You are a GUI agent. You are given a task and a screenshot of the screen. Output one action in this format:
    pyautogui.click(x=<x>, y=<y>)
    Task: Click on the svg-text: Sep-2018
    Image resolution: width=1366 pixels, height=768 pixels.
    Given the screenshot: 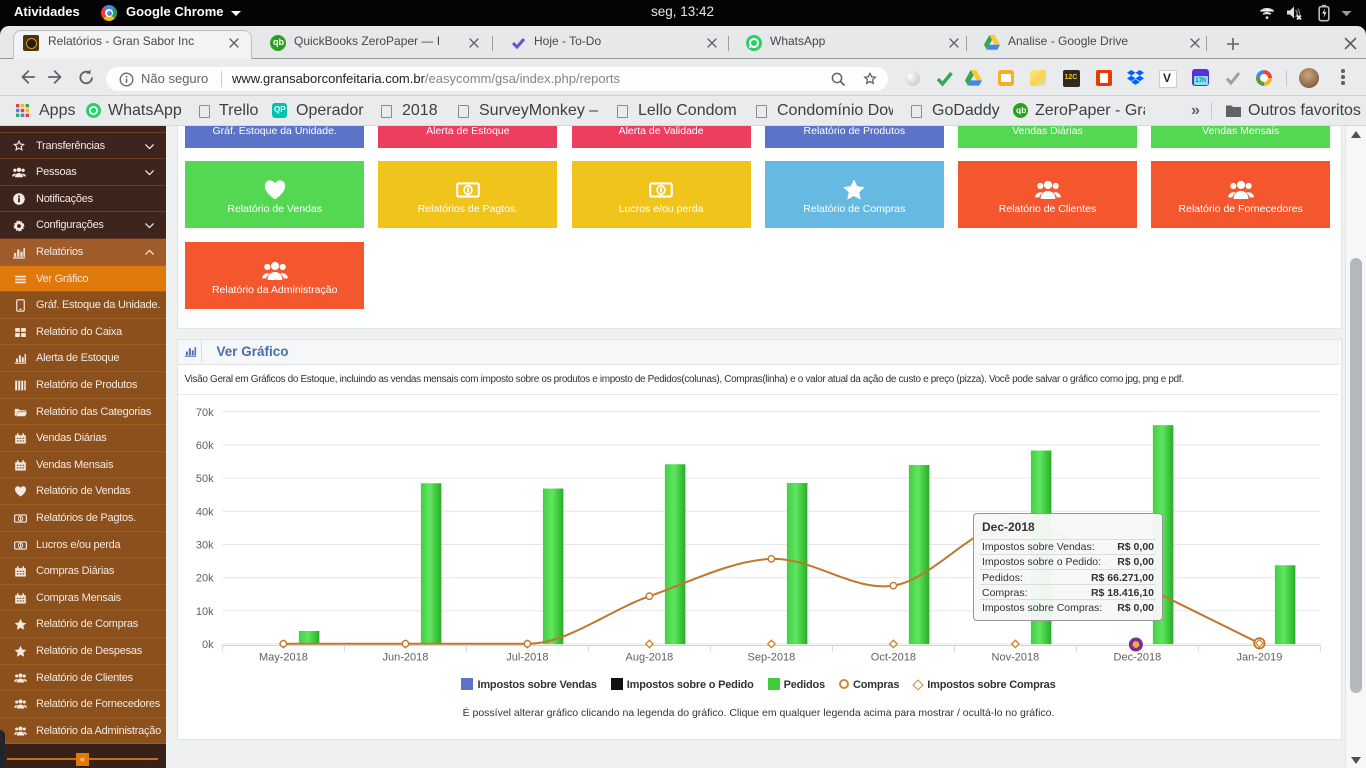 What is the action you would take?
    pyautogui.click(x=772, y=658)
    